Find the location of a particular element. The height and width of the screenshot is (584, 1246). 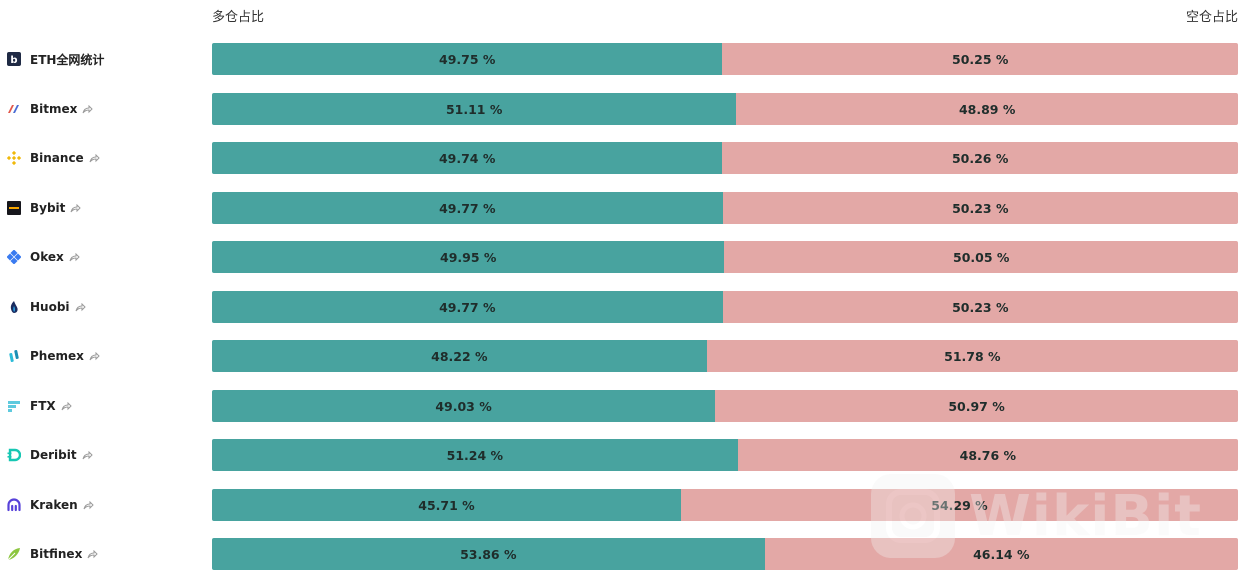

ftx-logo-icon is located at coordinates (14, 406).